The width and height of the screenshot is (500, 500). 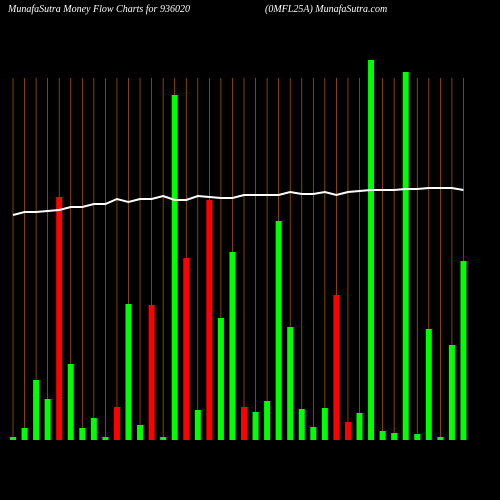 I want to click on chart-subtitle: (0MFL25A) MunafaSutra.com, so click(x=326, y=9).